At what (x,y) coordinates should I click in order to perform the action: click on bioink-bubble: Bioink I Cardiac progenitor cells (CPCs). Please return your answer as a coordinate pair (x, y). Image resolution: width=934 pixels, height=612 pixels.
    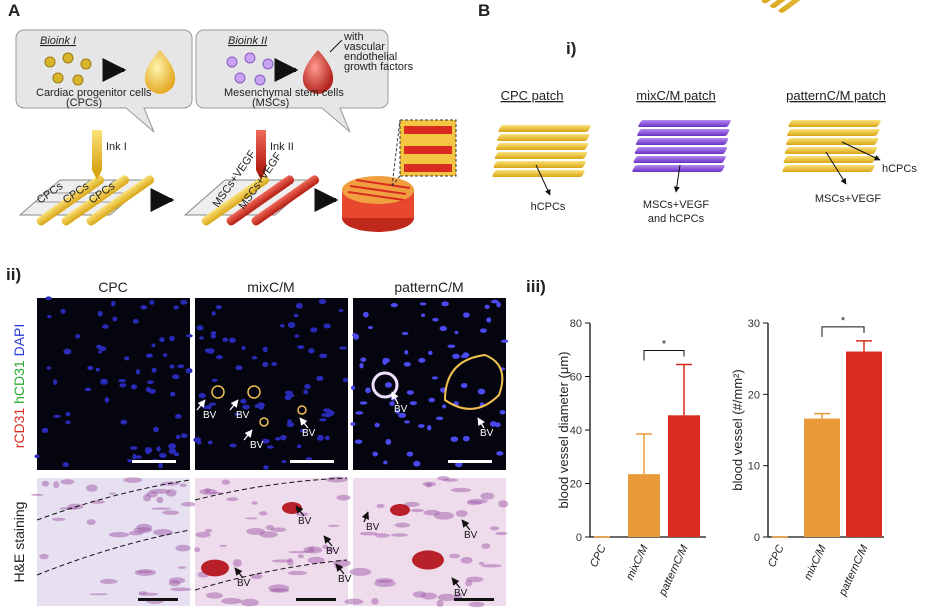
    Looking at the image, I should click on (104, 81).